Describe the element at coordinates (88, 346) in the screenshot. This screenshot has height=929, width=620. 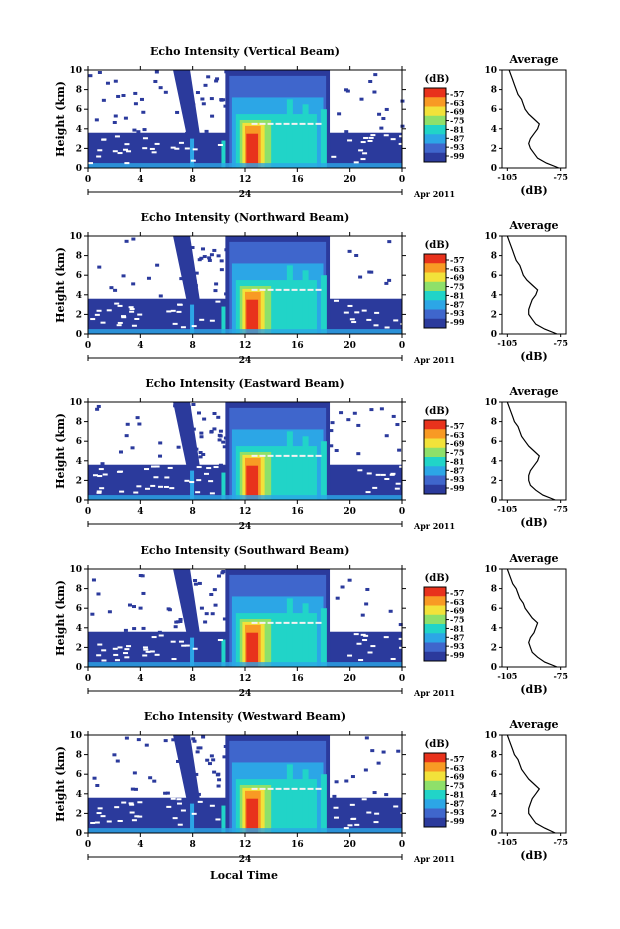
I see `x-tick-label: 0` at that location.